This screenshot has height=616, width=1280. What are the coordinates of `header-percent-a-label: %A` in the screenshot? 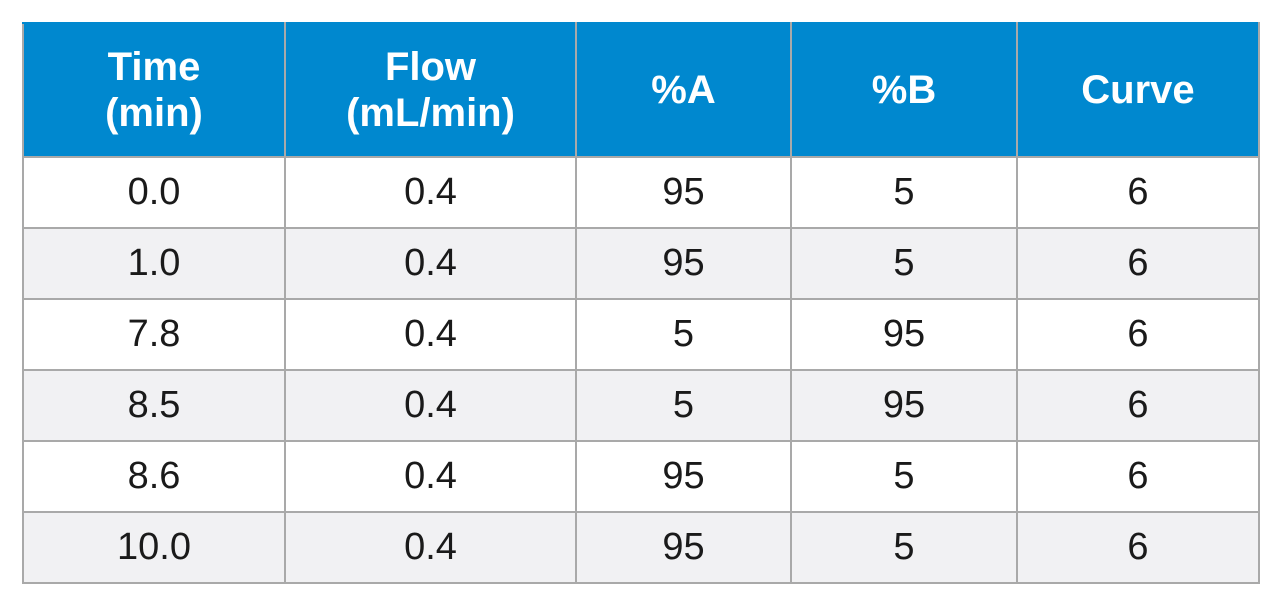 It's located at (683, 90).